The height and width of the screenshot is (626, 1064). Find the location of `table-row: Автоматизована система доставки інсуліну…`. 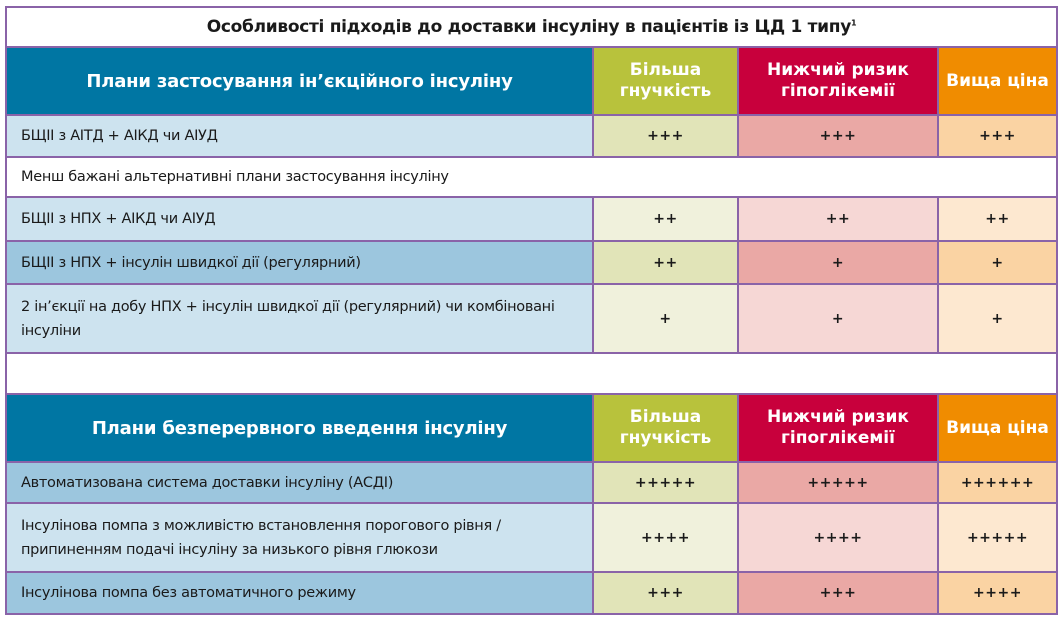

table-row: Автоматизована система доставки інсуліну… is located at coordinates (532, 482).